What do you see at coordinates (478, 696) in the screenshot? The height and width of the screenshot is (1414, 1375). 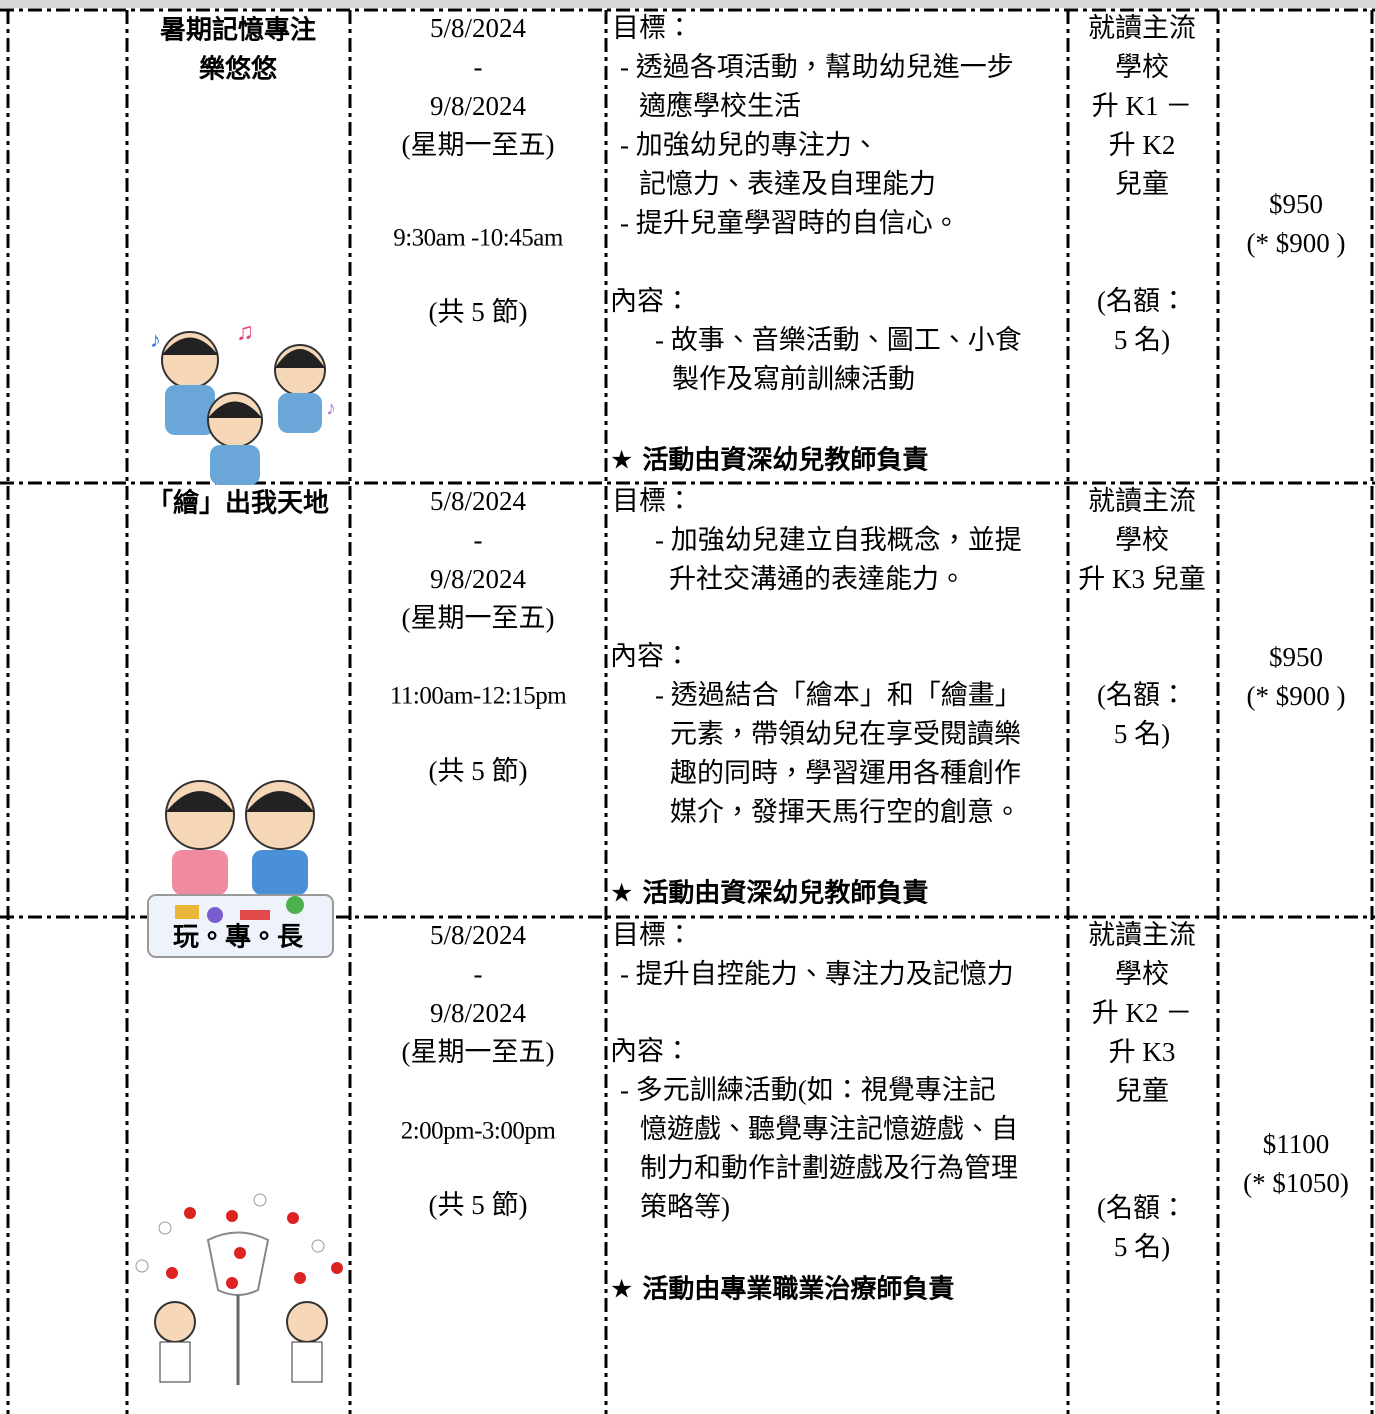 I see `course-time: 11:00am-12:15pm` at bounding box center [478, 696].